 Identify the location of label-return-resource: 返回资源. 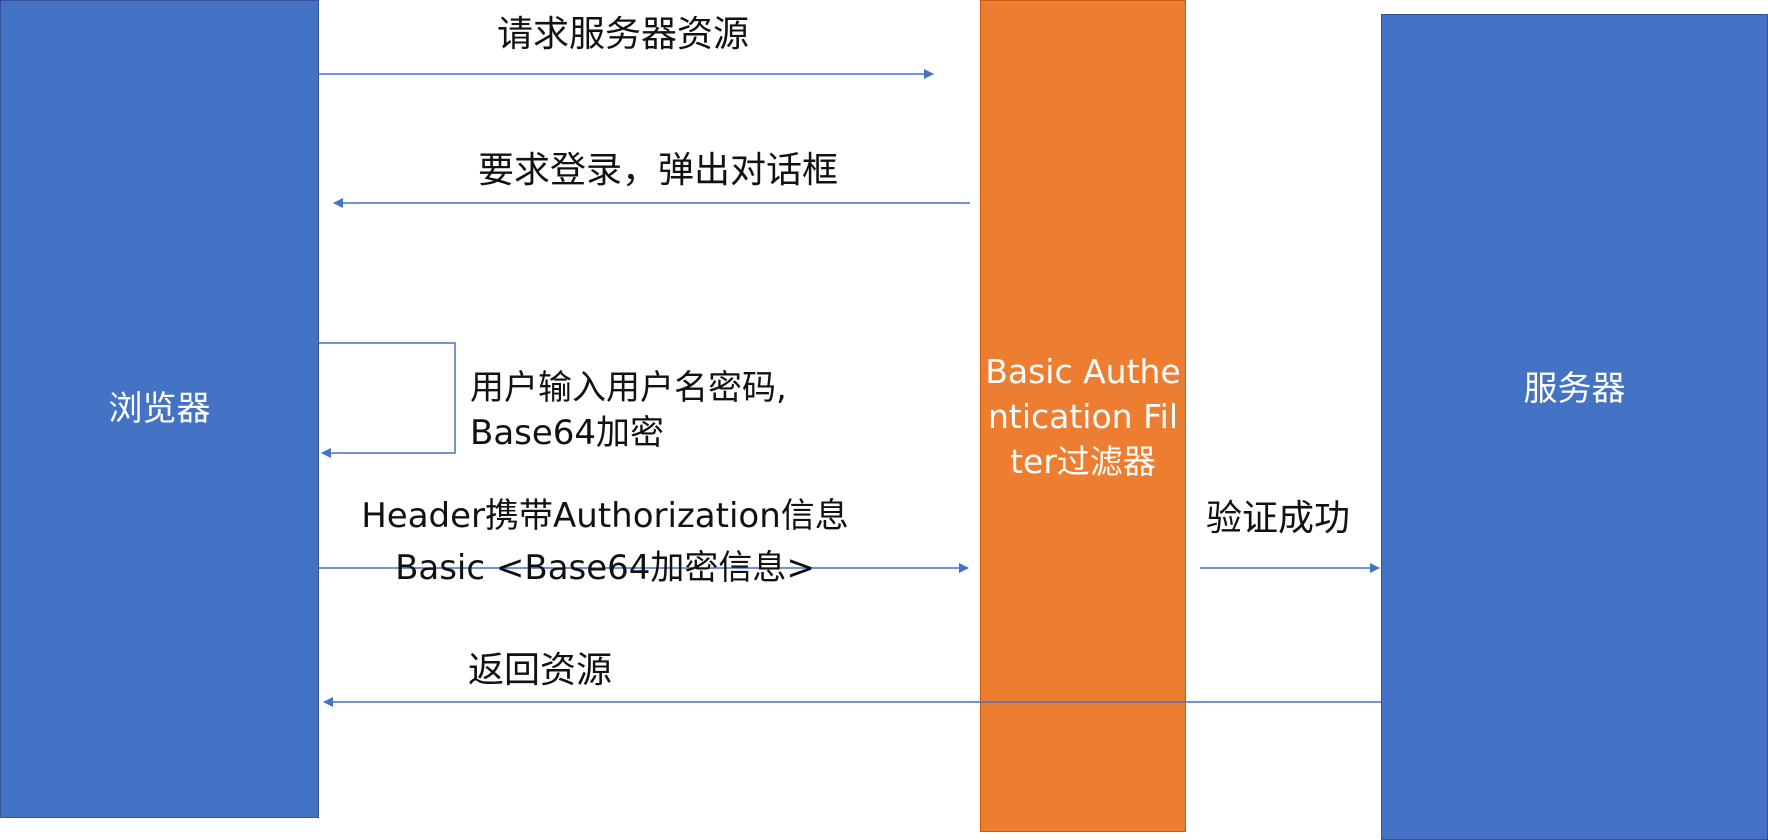
(540, 670).